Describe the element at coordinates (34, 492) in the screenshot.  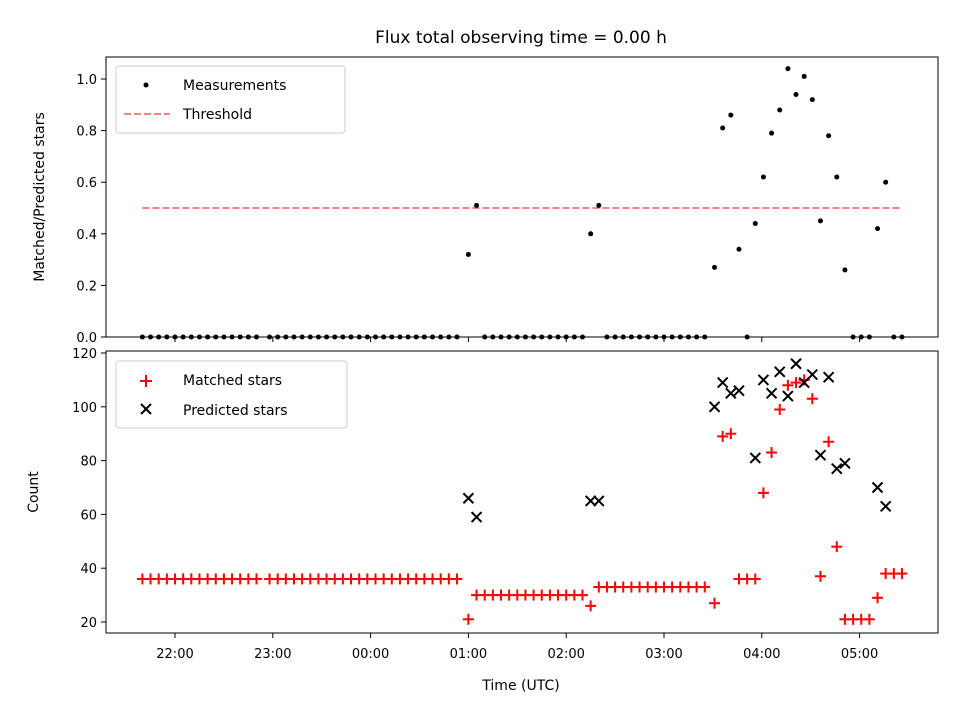
I see `bottom-plot-y-axis-label: Count` at that location.